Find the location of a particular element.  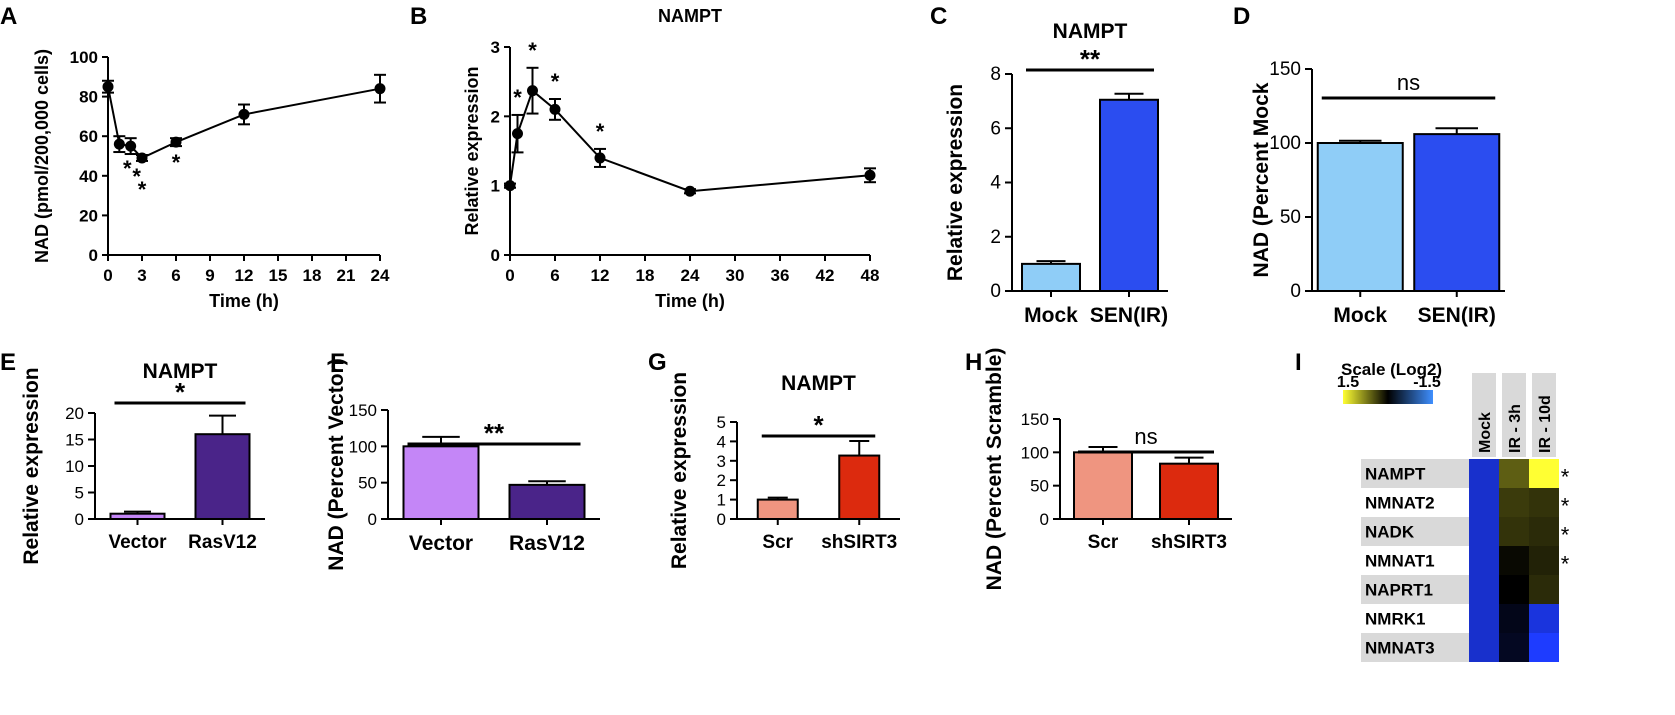

panel-letter-g: G is located at coordinates (657, 362).